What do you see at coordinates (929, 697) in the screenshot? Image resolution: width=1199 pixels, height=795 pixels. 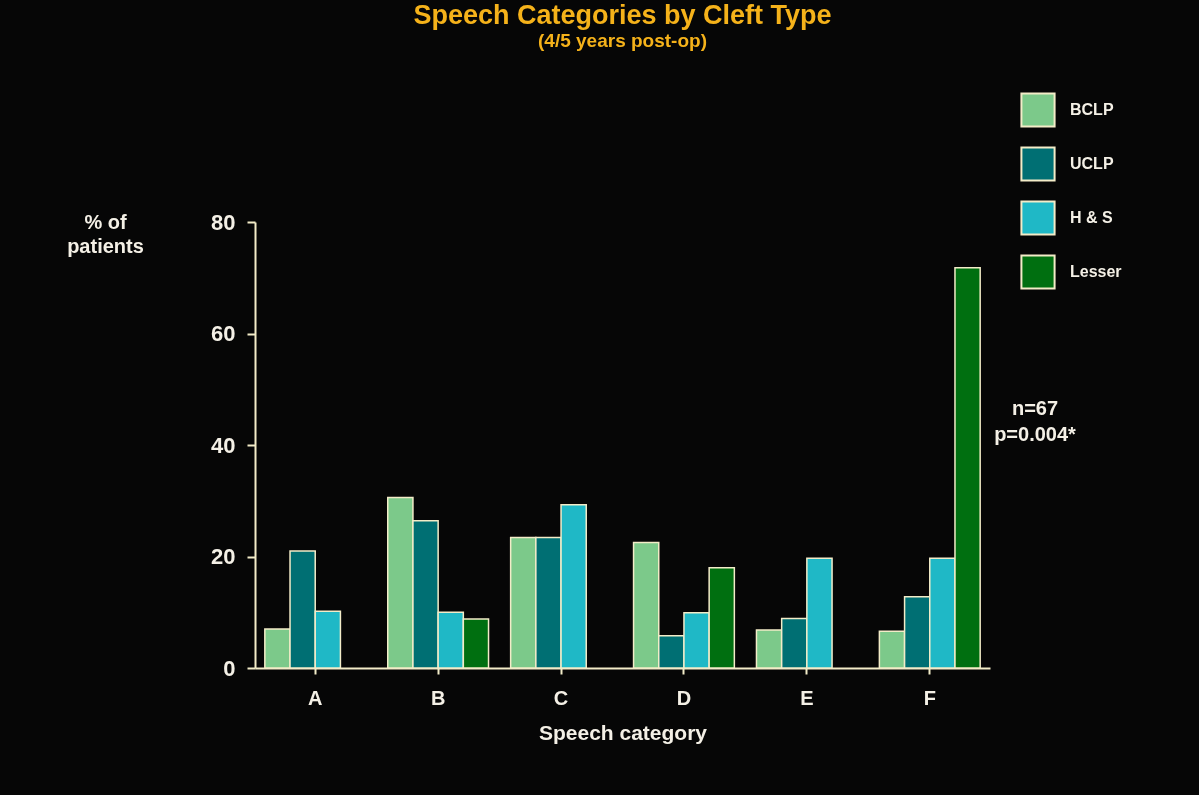 I see `x-tick-label: F` at bounding box center [929, 697].